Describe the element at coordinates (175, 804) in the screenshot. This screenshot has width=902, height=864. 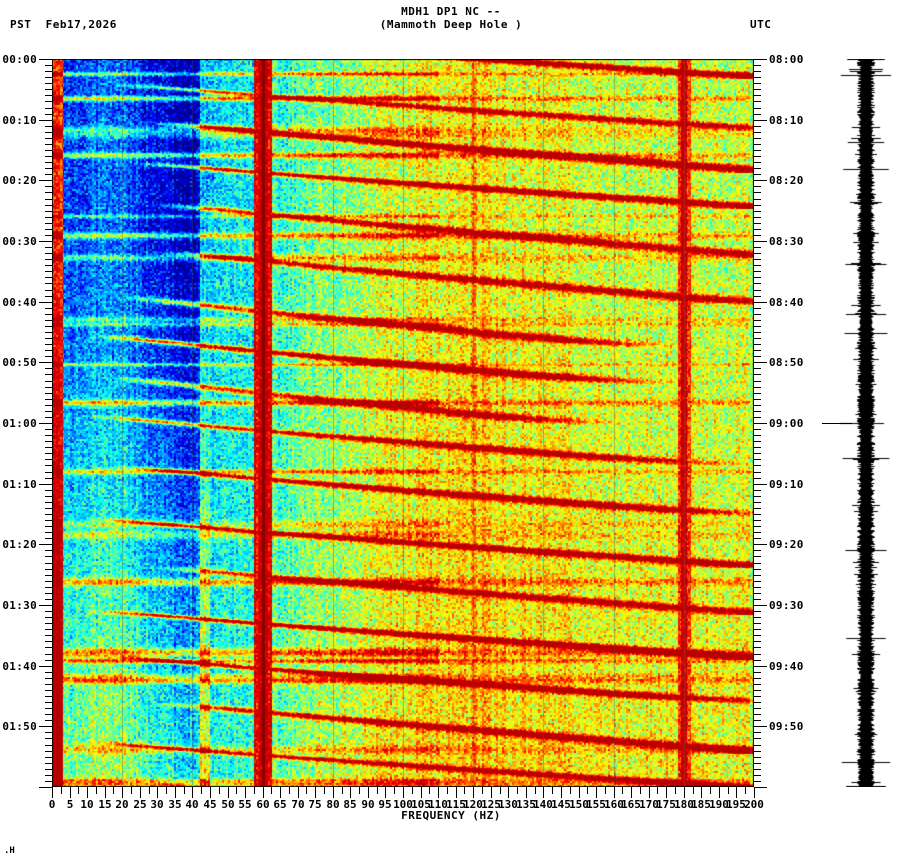
I see `x-axis-tick-label: 35` at that location.